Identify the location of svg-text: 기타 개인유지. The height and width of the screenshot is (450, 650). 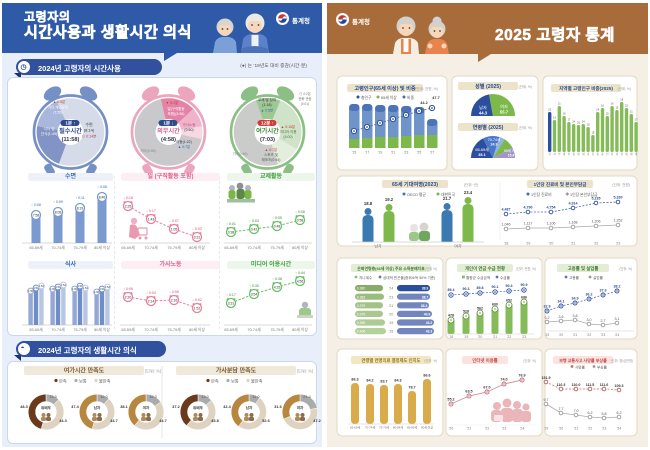
(58, 107).